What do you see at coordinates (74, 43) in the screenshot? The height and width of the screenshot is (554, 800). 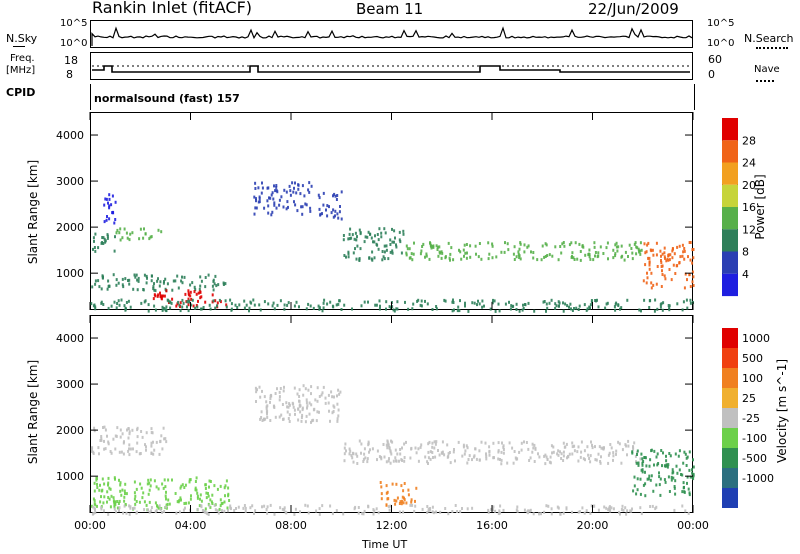 I see `nsky-tick-bottom: 10^0` at bounding box center [74, 43].